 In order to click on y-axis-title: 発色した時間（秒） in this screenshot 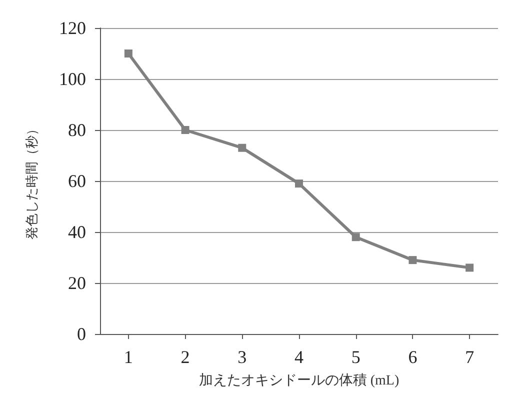, I will do `click(31, 181)`.